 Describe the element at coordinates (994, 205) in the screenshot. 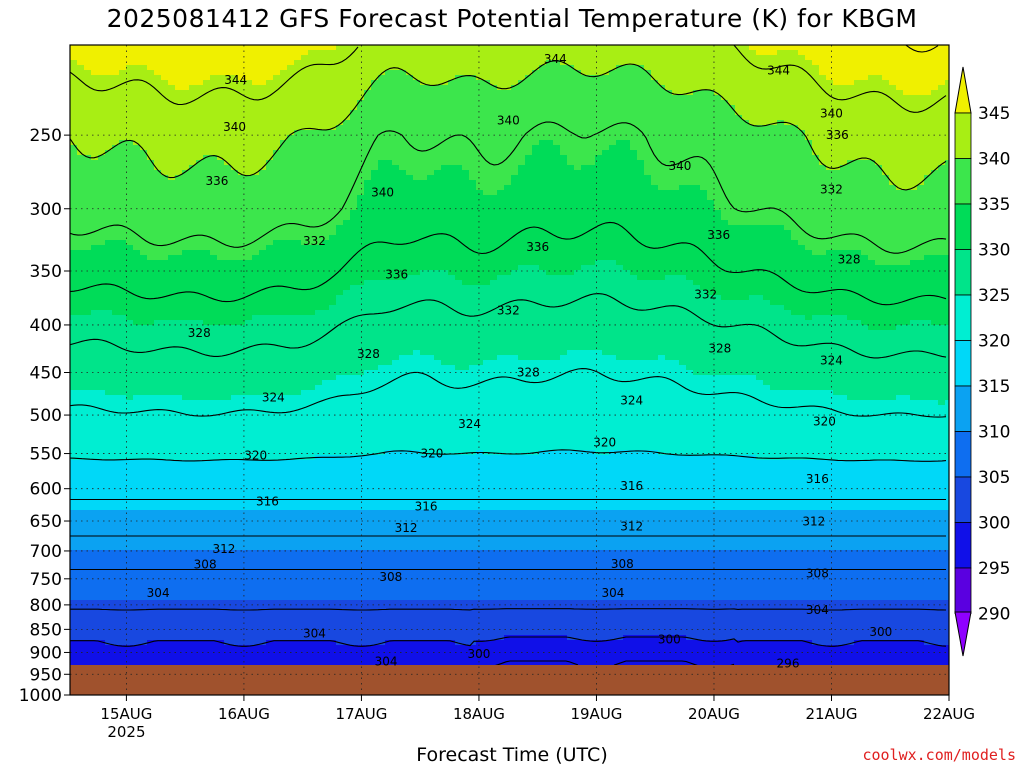

I see `colorbar-tick-label: 335` at that location.